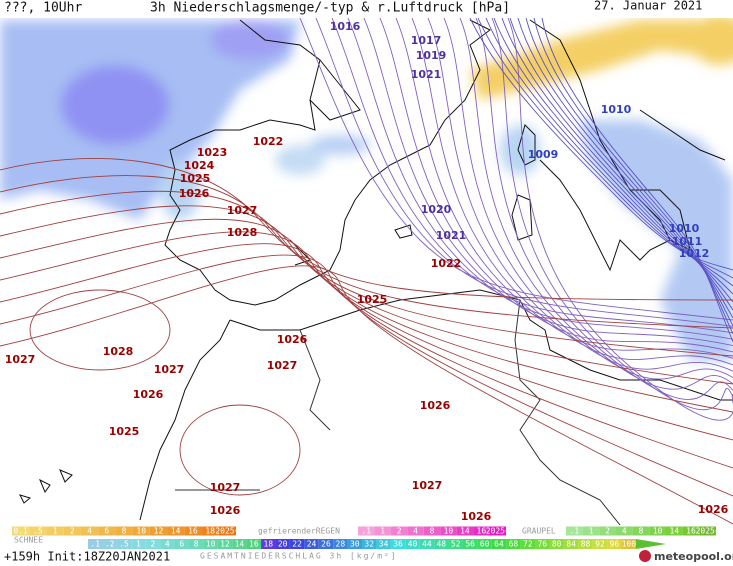 The height and width of the screenshot is (566, 733). What do you see at coordinates (431, 55) in the screenshot?
I see `isobar-label: 1019` at bounding box center [431, 55].